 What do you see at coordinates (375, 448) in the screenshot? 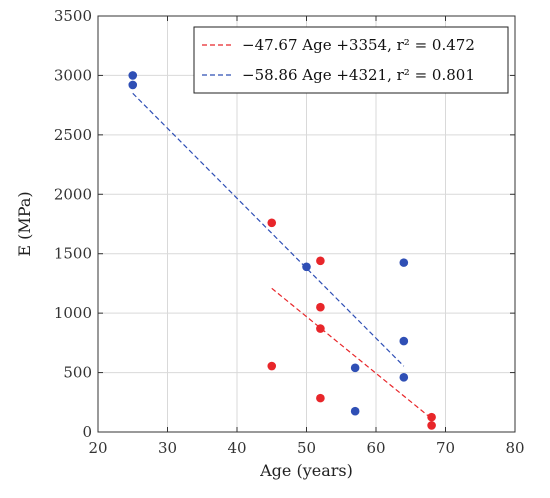
I see `x-tick-label: 60` at bounding box center [375, 448].